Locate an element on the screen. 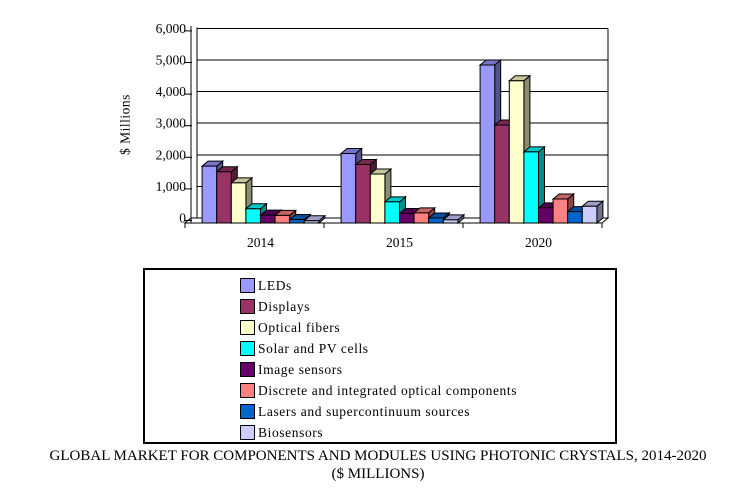 The width and height of the screenshot is (756, 495). x-category-label: 2015 is located at coordinates (399, 242).